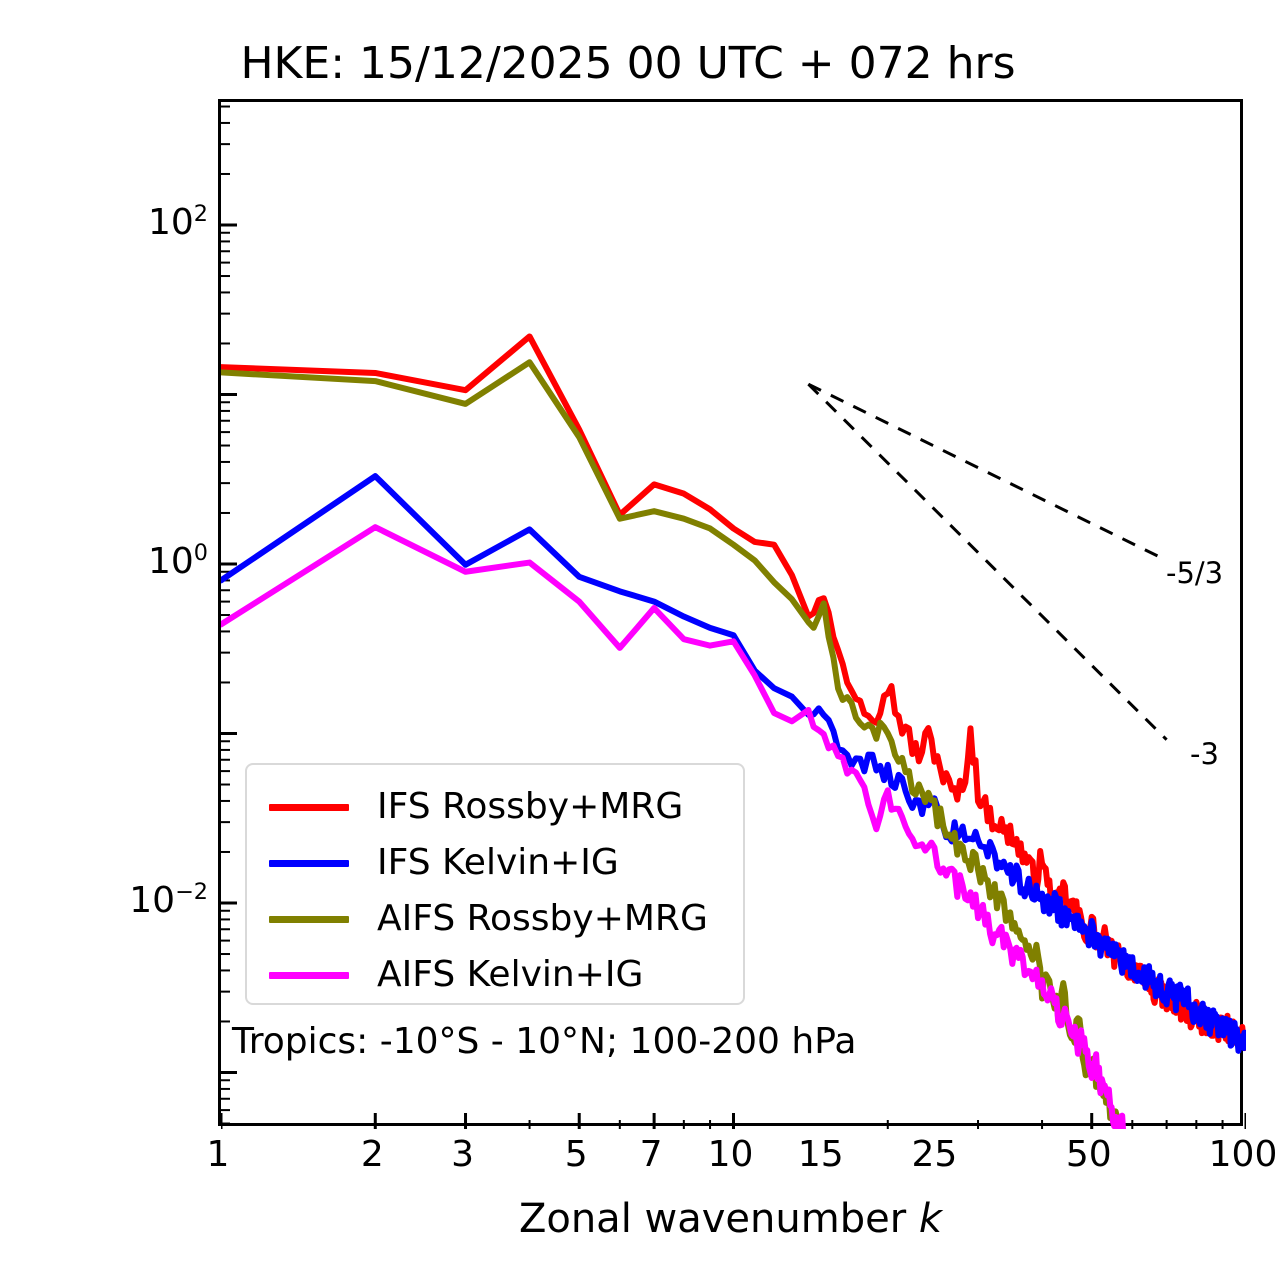  What do you see at coordinates (820, 1154) in the screenshot?
I see `x-tick-label: 15` at bounding box center [820, 1154].